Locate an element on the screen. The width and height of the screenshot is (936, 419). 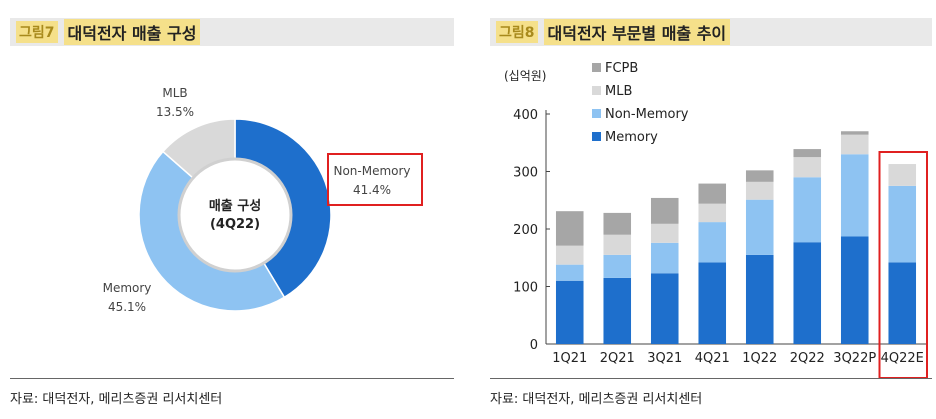
bar-mlb-2q22 is located at coordinates (807, 167).